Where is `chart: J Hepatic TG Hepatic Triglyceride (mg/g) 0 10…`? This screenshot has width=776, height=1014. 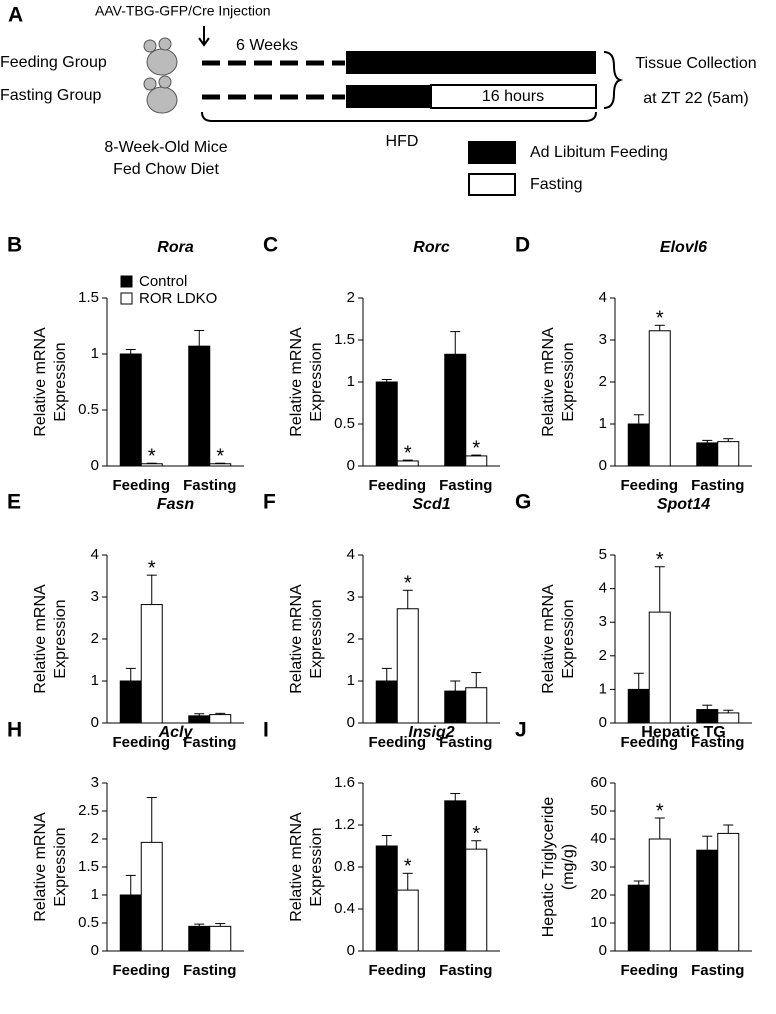 chart: J Hepatic TG Hepatic Triglyceride (mg/g) 0 10… is located at coordinates (633, 849).